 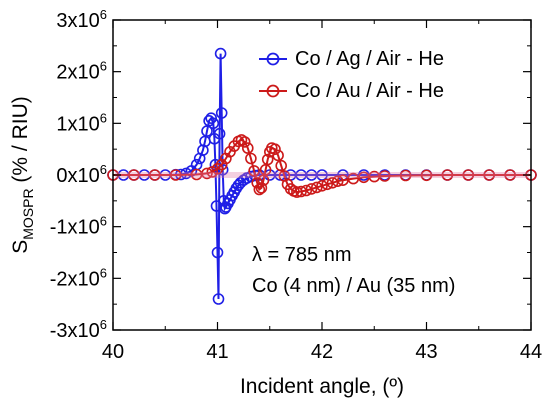 What do you see at coordinates (113, 352) in the screenshot?
I see `x-tick-label: 40` at bounding box center [113, 352].